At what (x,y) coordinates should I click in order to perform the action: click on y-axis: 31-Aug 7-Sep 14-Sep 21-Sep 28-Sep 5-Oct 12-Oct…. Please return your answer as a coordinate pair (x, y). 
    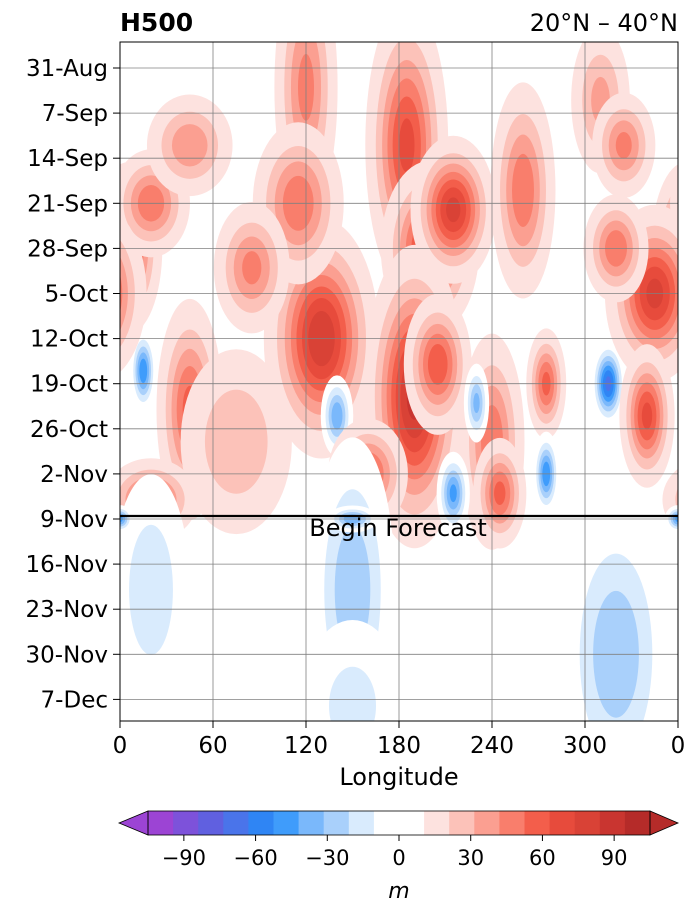
    Looking at the image, I should click on (73, 384).